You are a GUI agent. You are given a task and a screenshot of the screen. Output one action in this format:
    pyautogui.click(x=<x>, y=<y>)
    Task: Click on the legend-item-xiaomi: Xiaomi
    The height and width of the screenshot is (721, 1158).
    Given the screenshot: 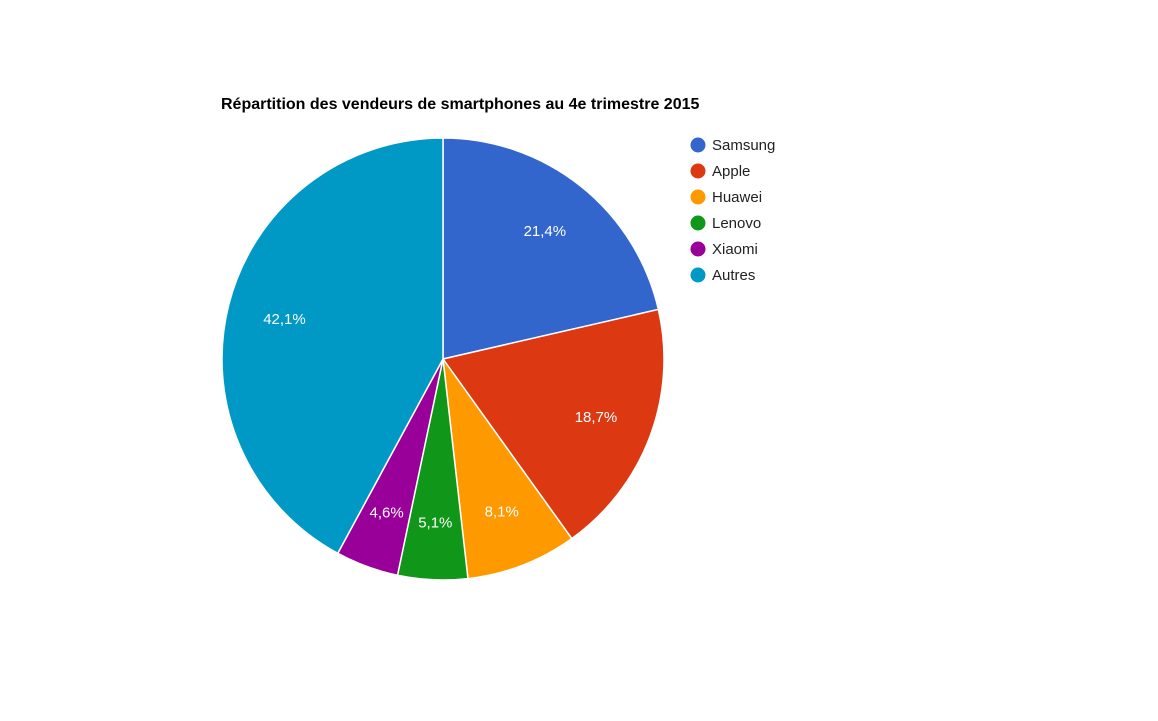 What is the action you would take?
    pyautogui.click(x=724, y=249)
    